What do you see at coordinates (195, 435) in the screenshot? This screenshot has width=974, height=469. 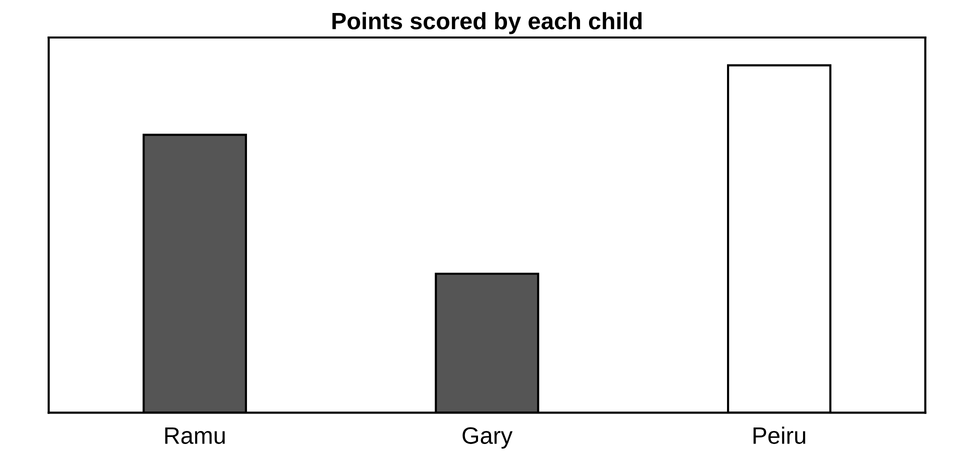 I see `x-tick-label: Ramu` at bounding box center [195, 435].